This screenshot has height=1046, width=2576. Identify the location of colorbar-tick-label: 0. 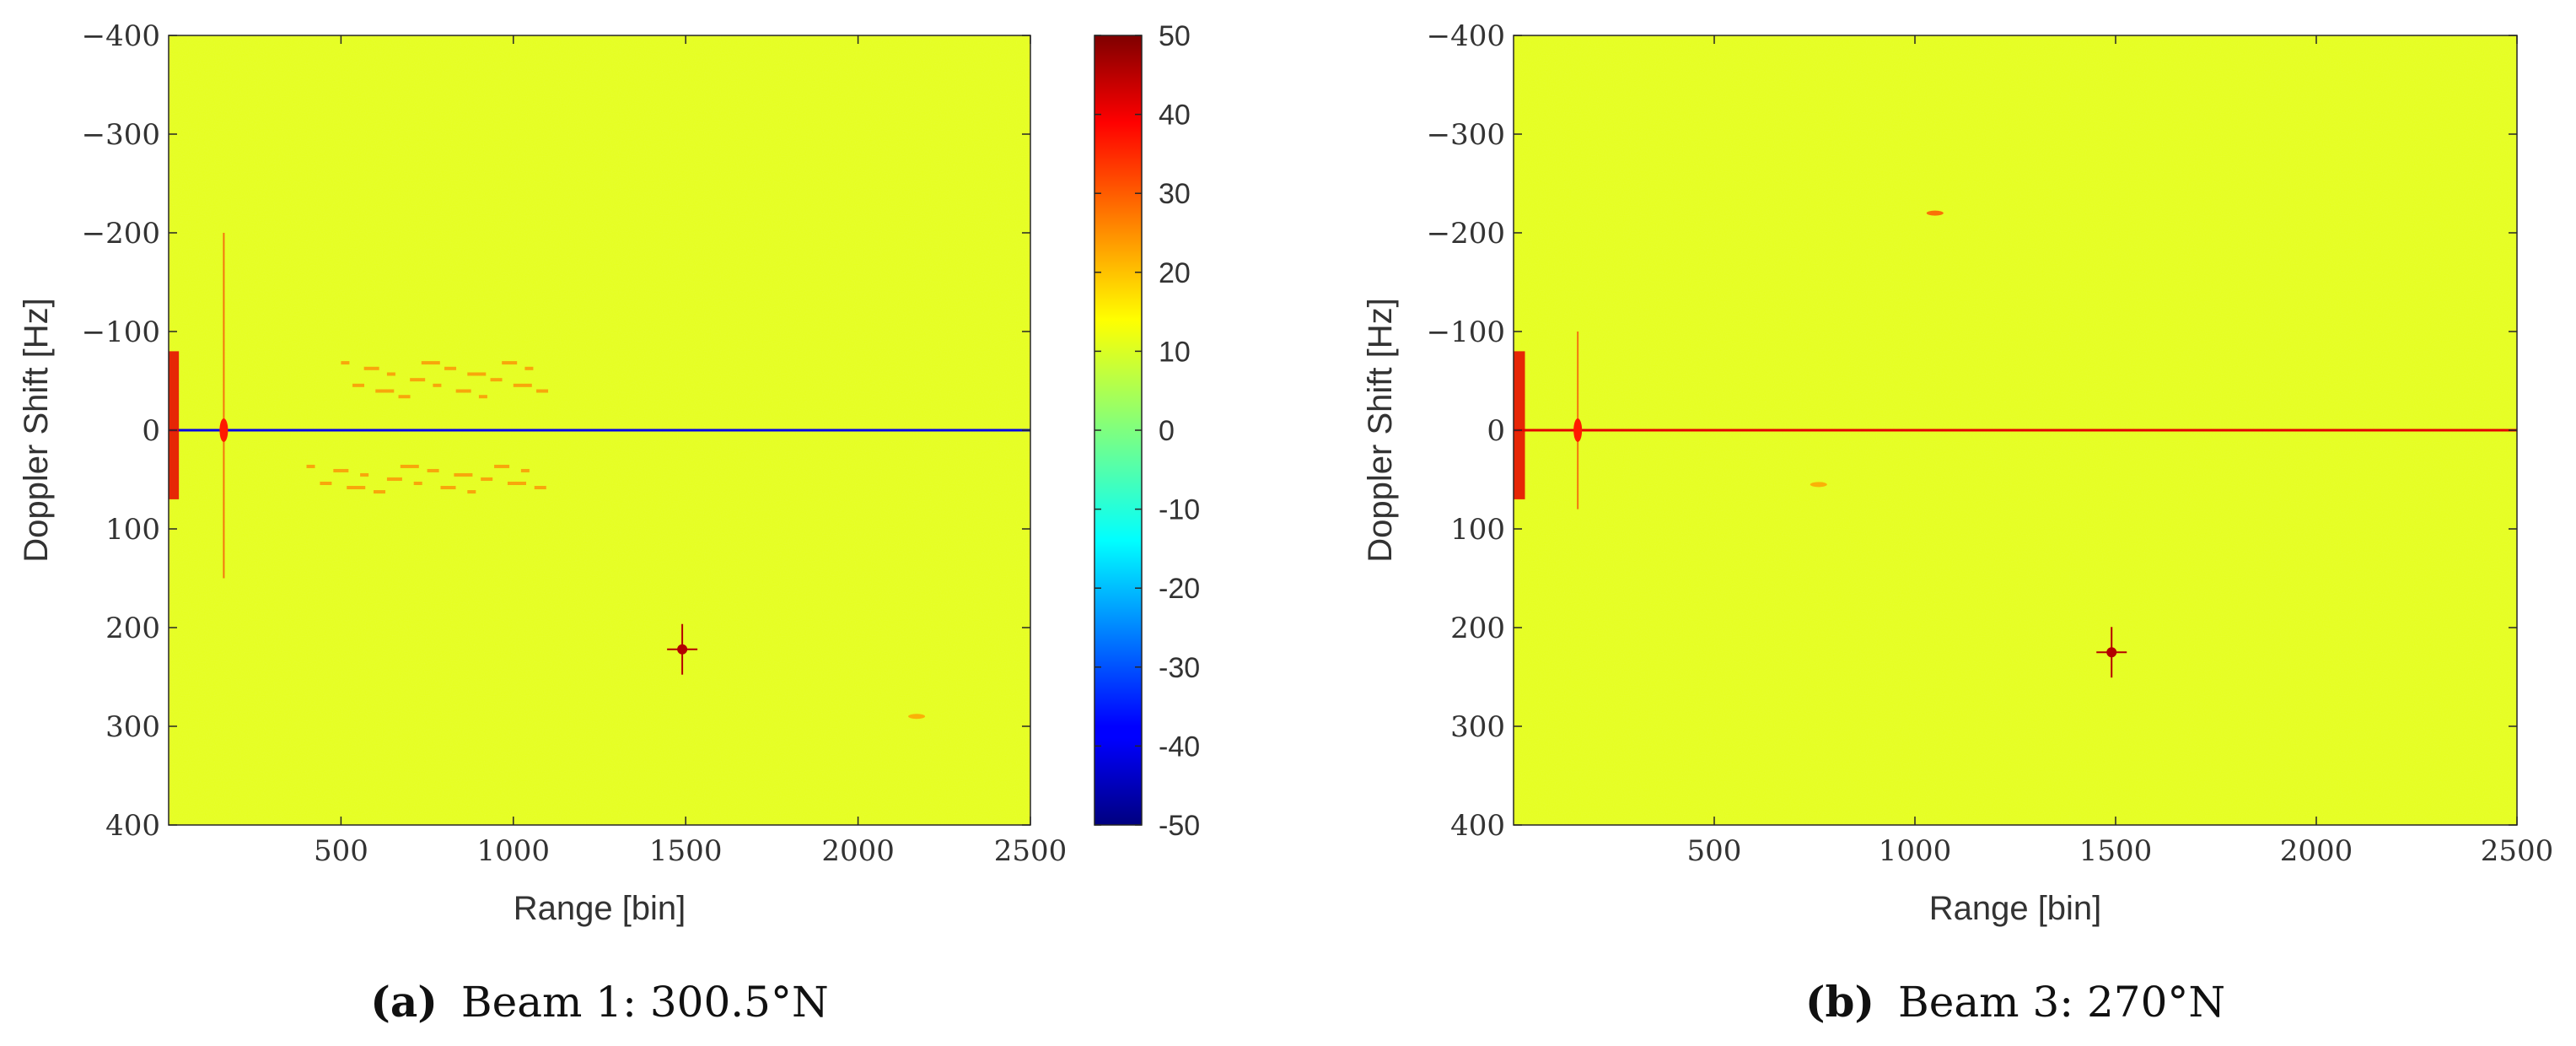
(1167, 431).